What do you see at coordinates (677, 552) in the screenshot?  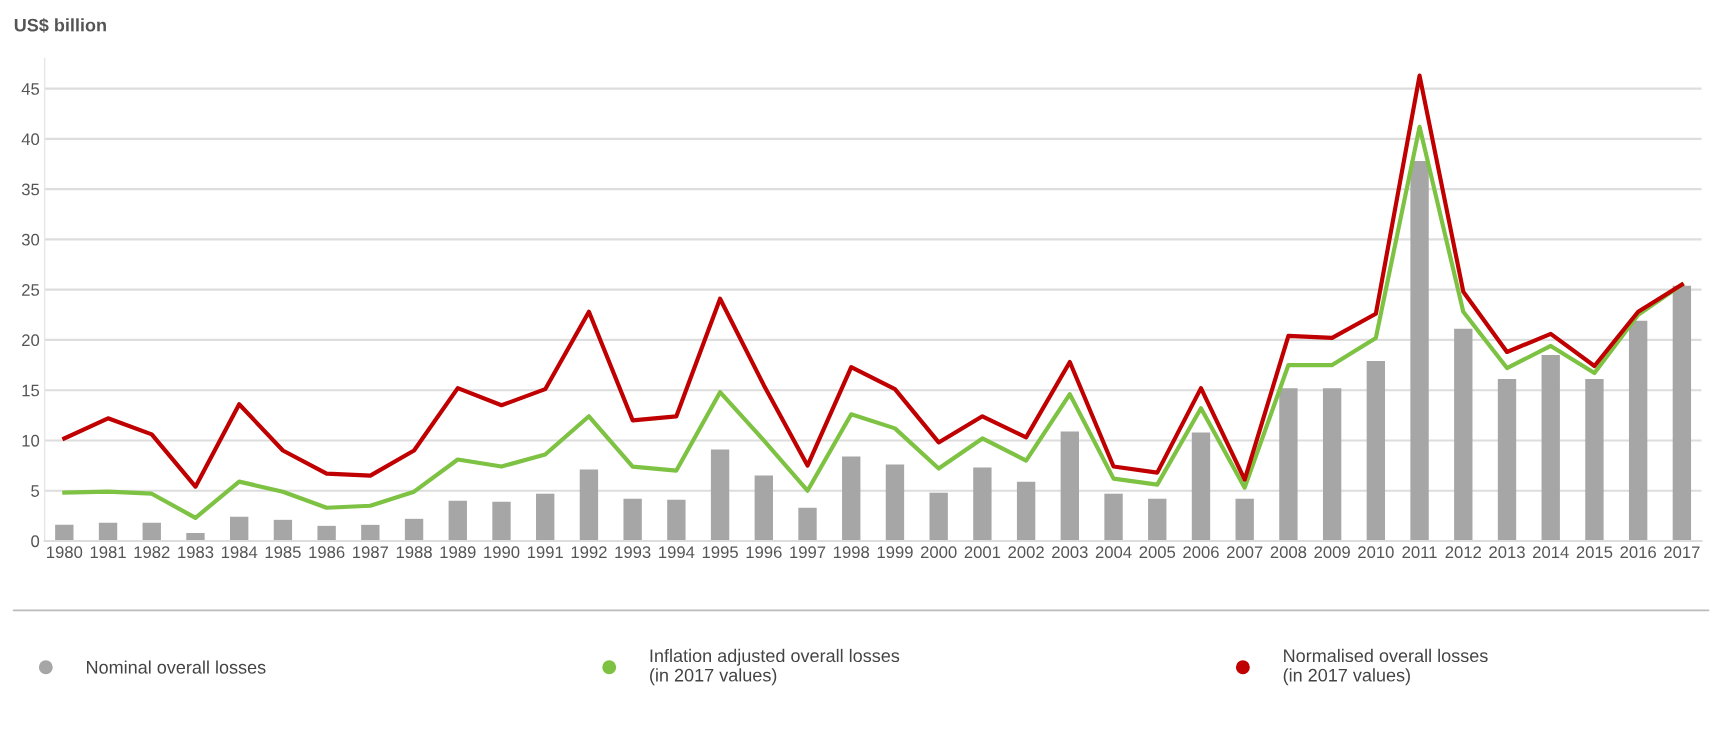 I see `x-tick-label: 1994` at bounding box center [677, 552].